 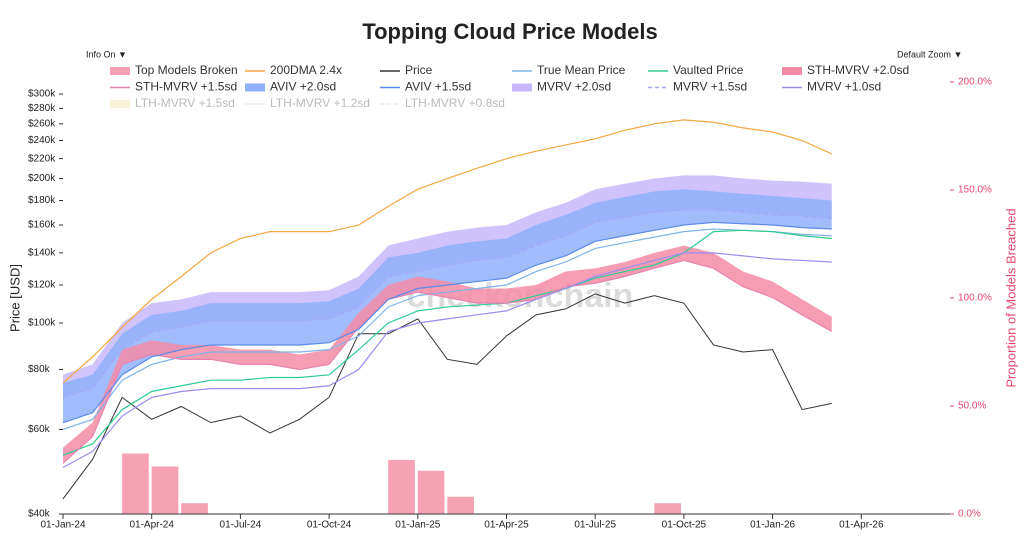 What do you see at coordinates (42, 225) in the screenshot?
I see `y-tick-label: $160k` at bounding box center [42, 225].